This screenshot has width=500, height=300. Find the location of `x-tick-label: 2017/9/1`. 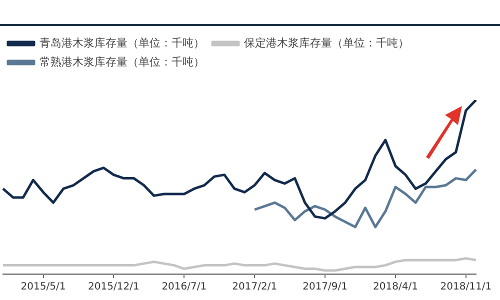

x-tick-label: 2017/9/1 is located at coordinates (325, 287).